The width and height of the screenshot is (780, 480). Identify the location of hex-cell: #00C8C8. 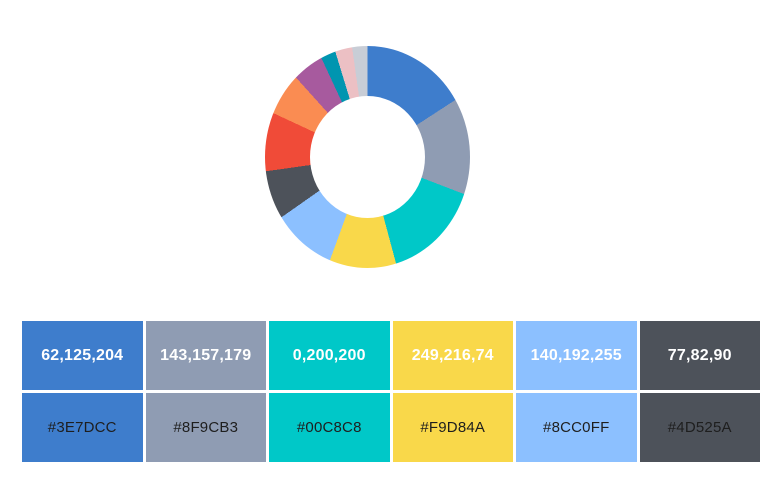
(329, 427).